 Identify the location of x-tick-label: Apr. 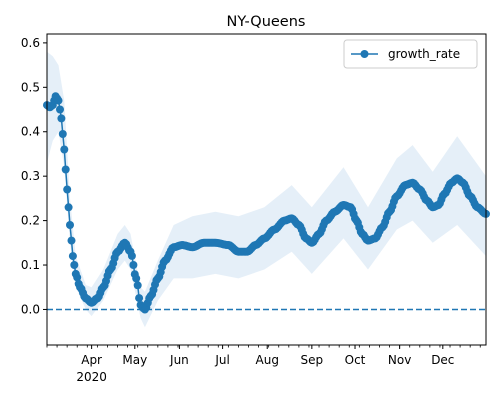
(91, 360).